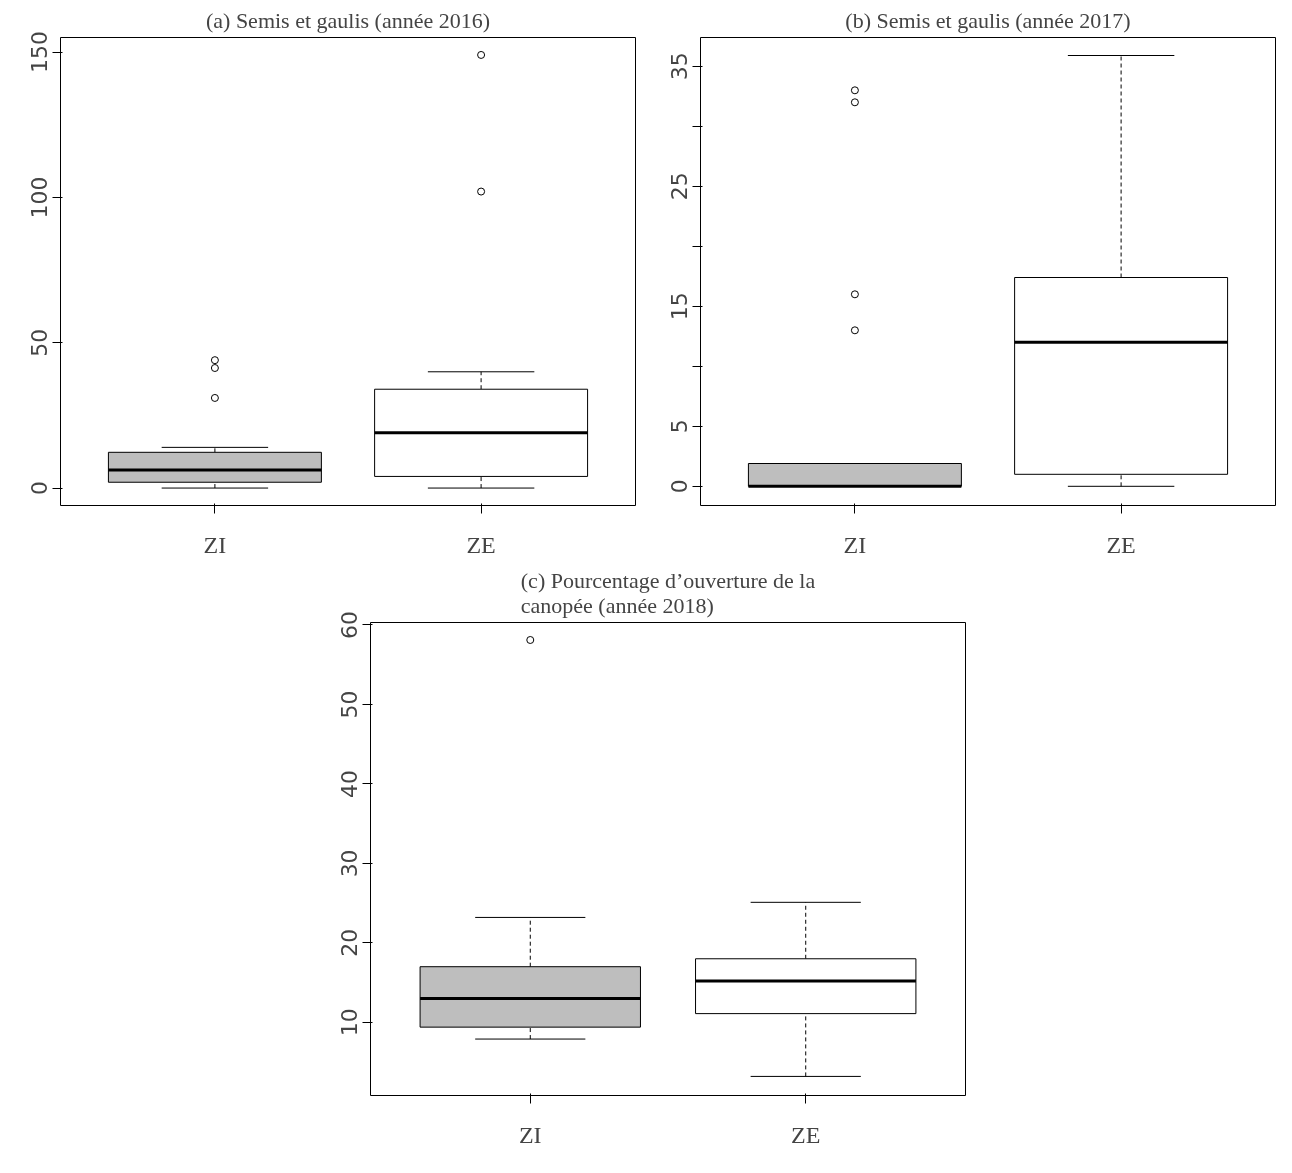 The image size is (1292, 1173). Describe the element at coordinates (350, 1022) in the screenshot. I see `y-tick-label: 10` at that location.